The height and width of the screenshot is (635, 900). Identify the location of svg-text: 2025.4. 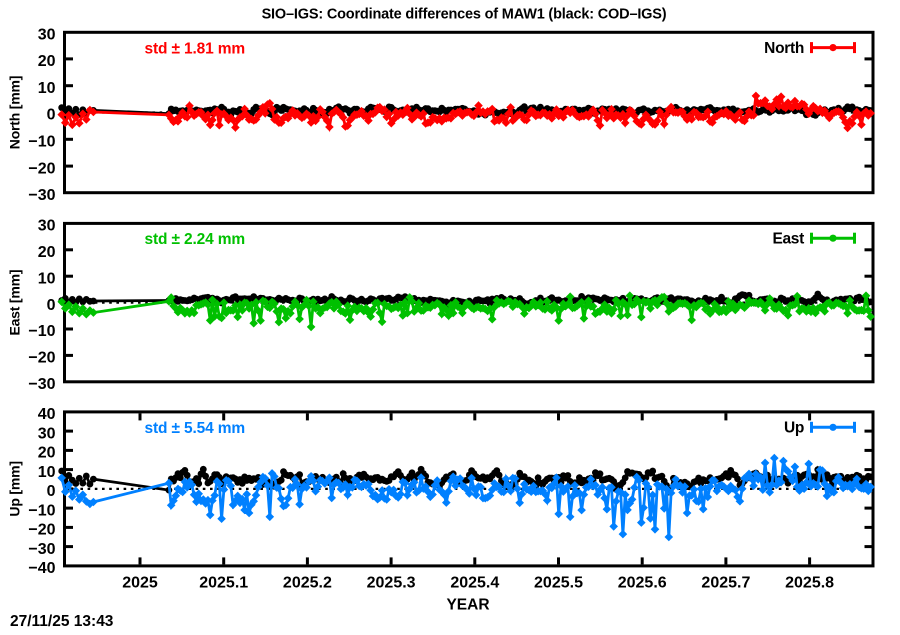
(474, 583).